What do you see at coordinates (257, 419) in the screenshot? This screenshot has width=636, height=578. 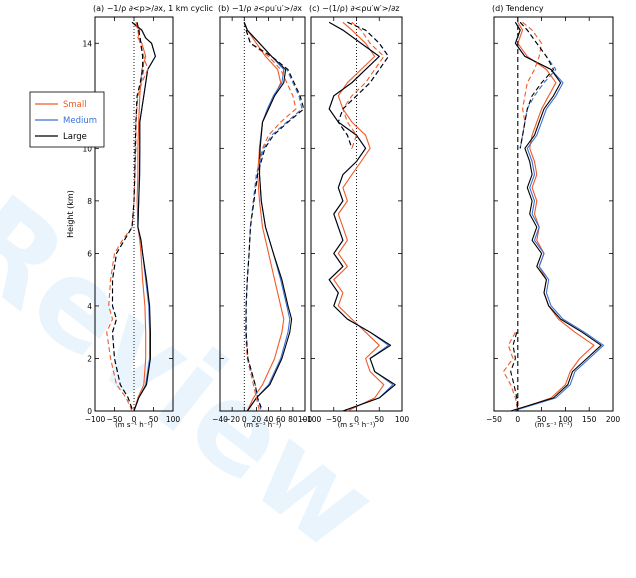 I see `x-tick-label: 20` at bounding box center [257, 419].